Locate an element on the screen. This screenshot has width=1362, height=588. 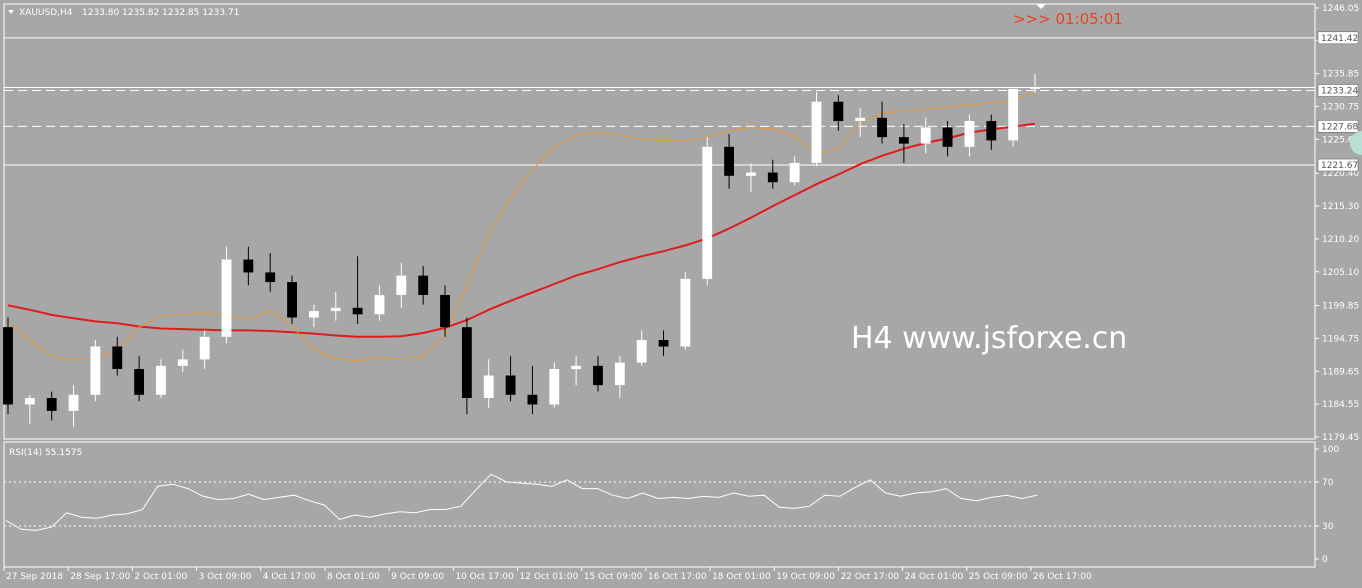
price-tick-label: 1230.75 is located at coordinates (1340, 108).